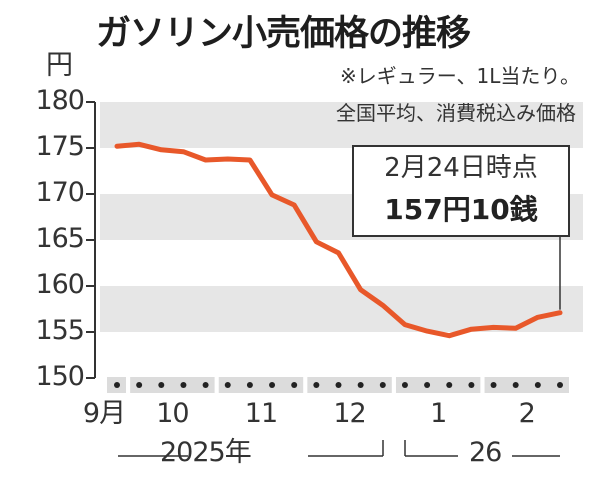  I want to click on y-tick-label: 155, so click(60, 330).